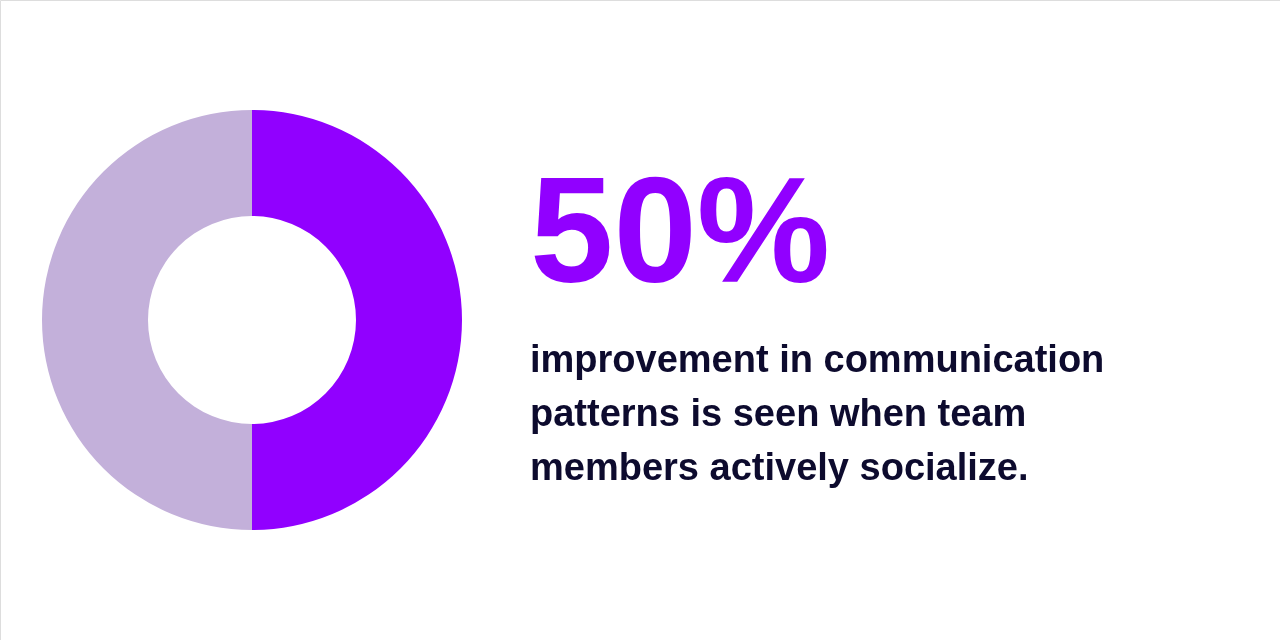  I want to click on text: improvement in communication patterns is seen when team members actively socialize., so click(817, 413).